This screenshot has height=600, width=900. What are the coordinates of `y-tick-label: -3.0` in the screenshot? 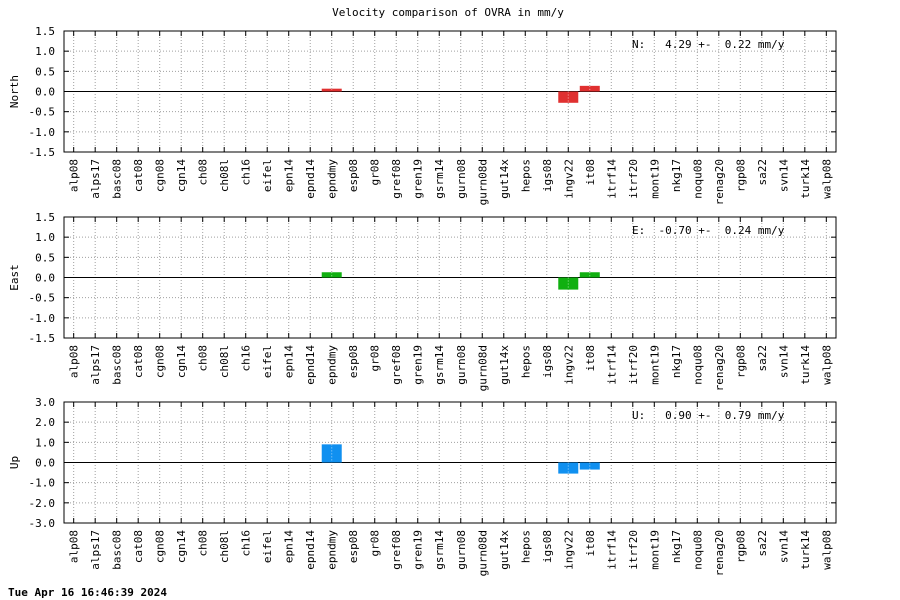 It's located at (42, 523).